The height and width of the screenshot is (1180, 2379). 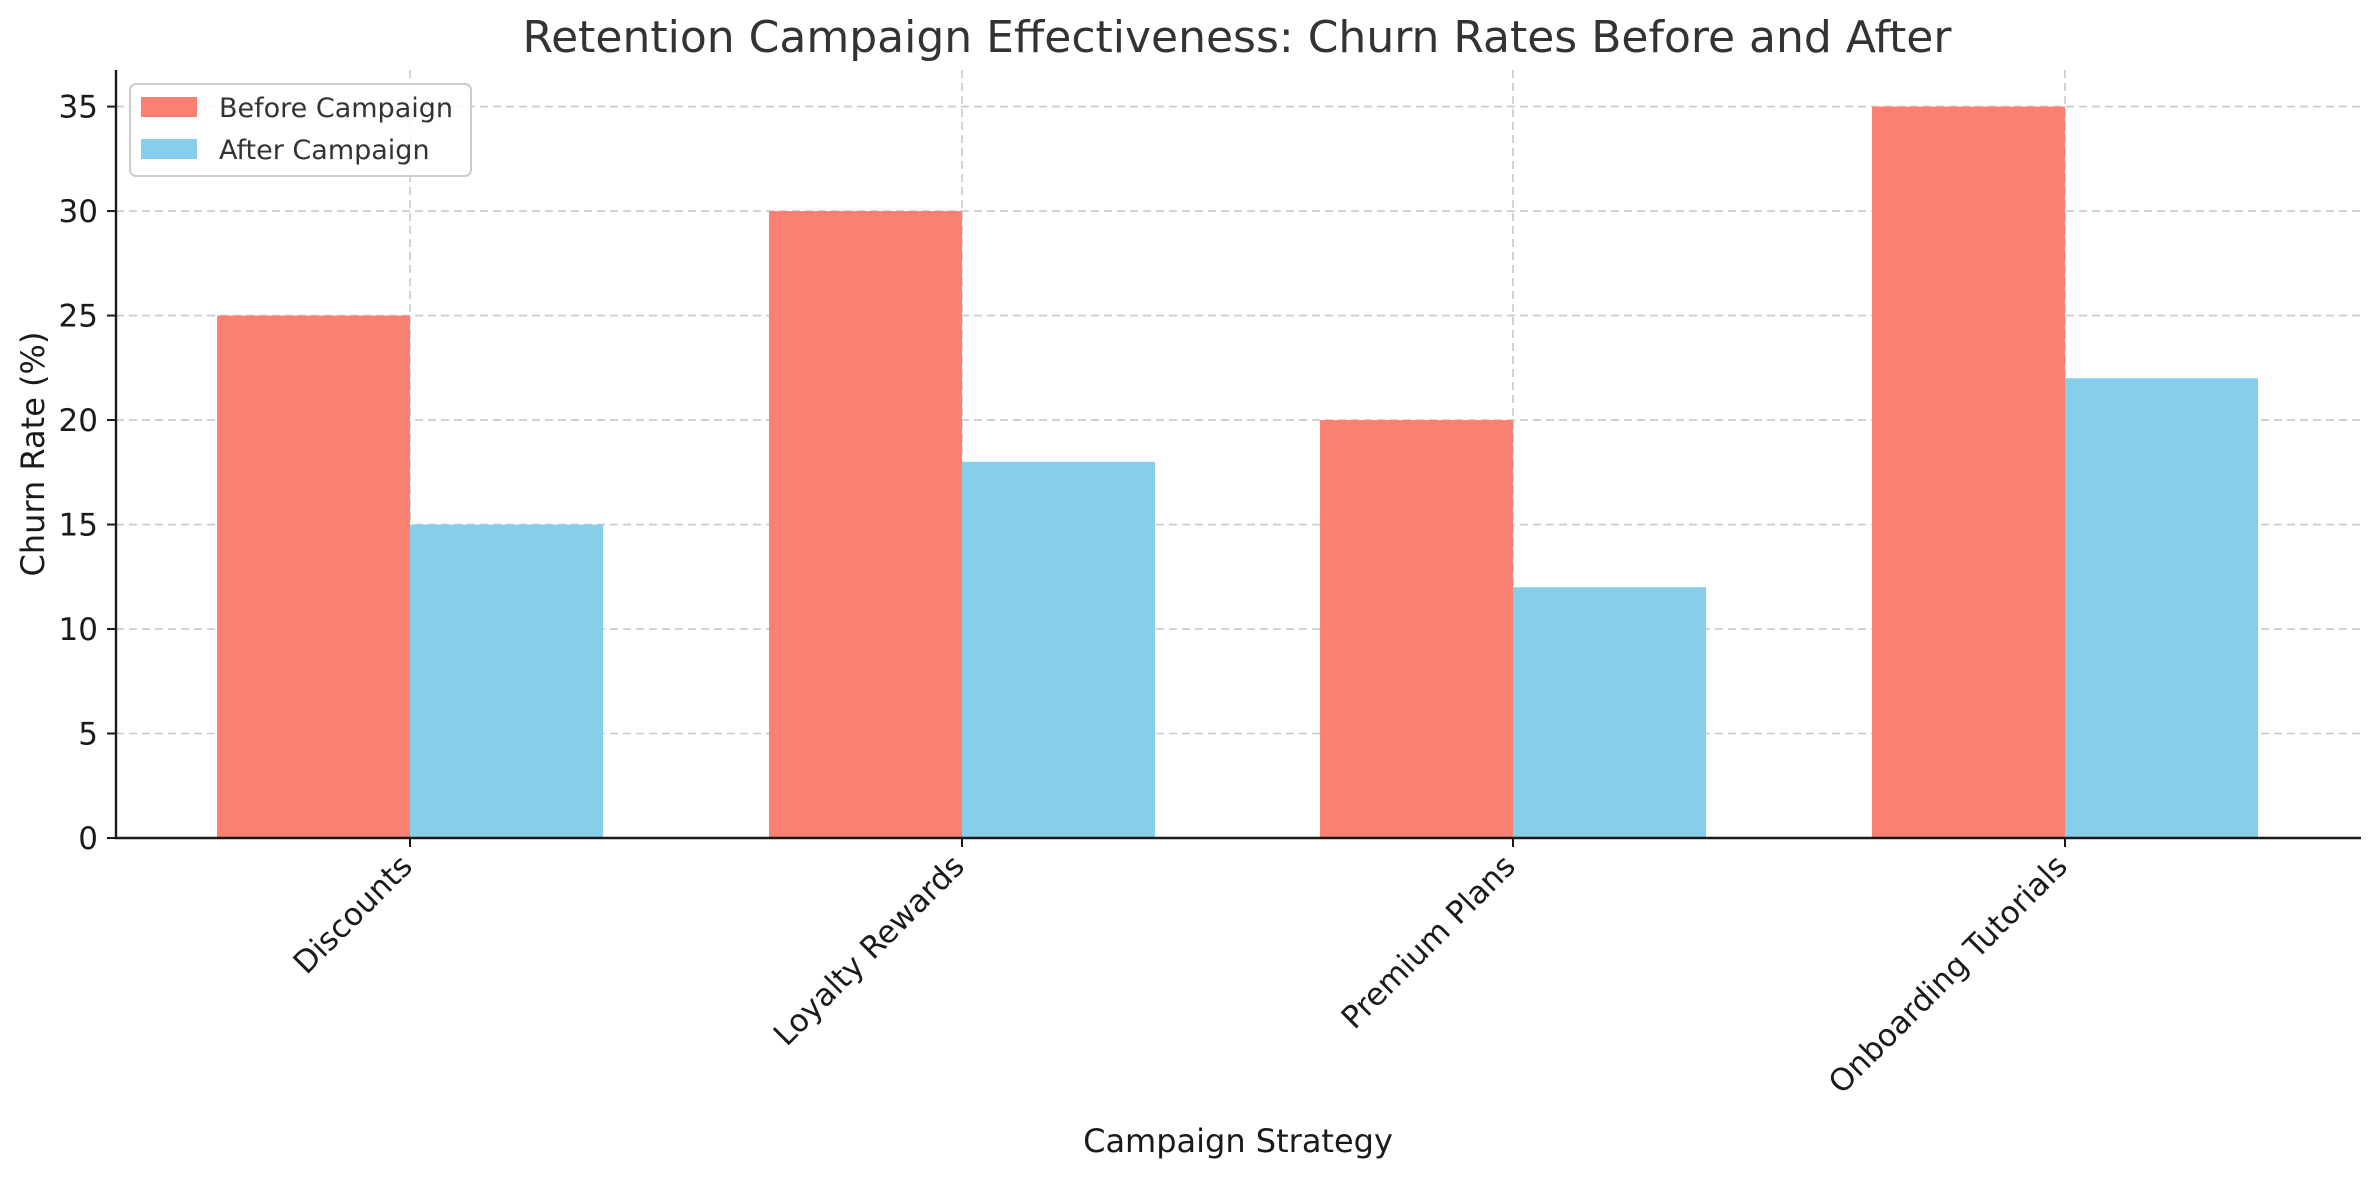 I want to click on bar-before-premium-plans, so click(x=1416, y=629).